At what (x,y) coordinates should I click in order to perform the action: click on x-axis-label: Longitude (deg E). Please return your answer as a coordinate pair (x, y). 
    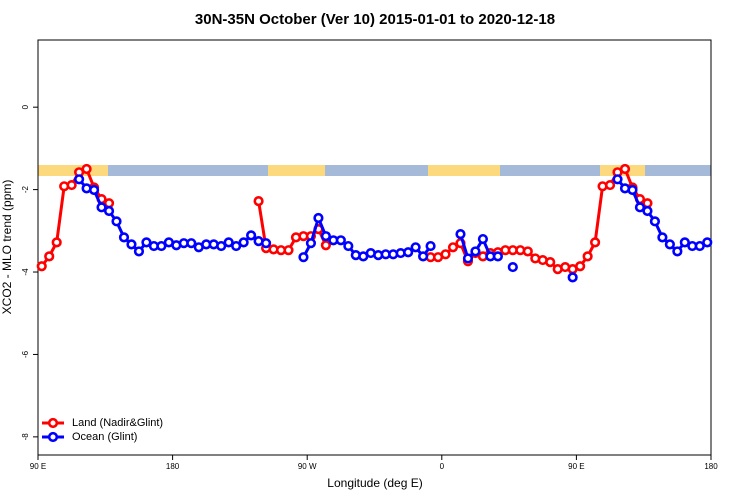
    Looking at the image, I should click on (374, 483).